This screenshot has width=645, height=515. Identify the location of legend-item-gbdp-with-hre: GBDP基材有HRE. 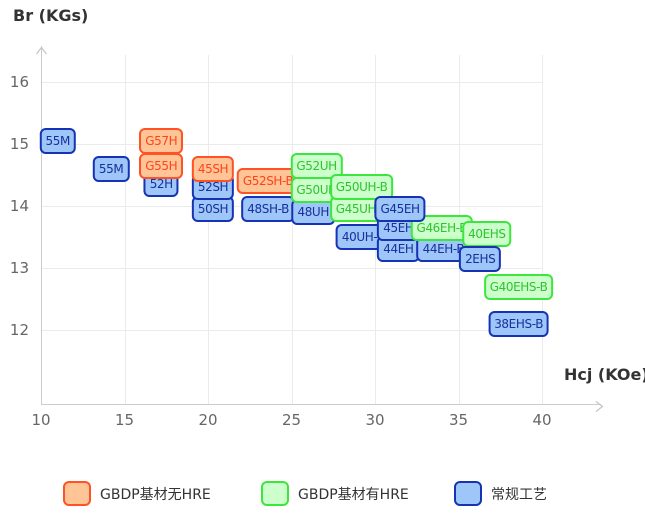
(335, 493).